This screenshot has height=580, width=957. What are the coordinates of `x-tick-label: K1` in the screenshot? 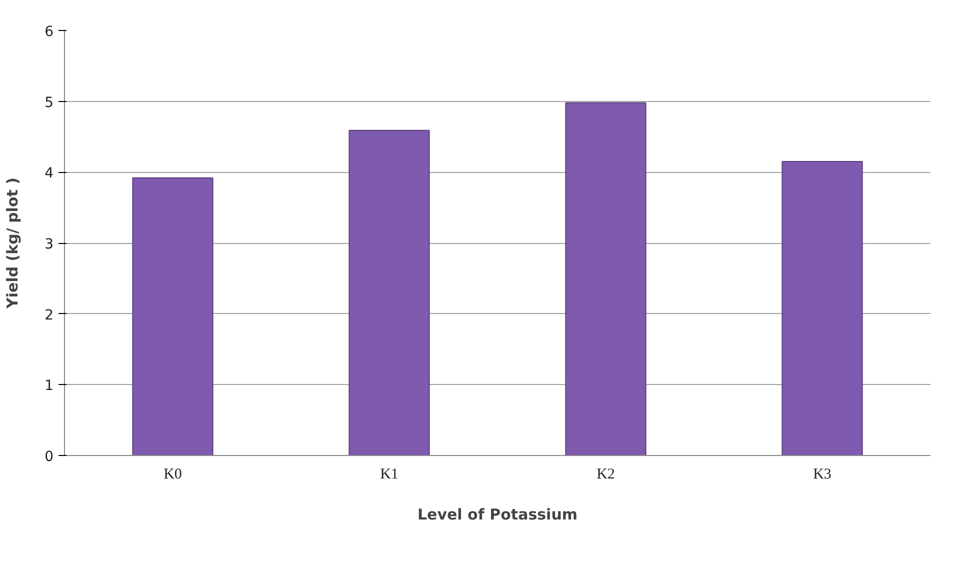 It's located at (389, 474).